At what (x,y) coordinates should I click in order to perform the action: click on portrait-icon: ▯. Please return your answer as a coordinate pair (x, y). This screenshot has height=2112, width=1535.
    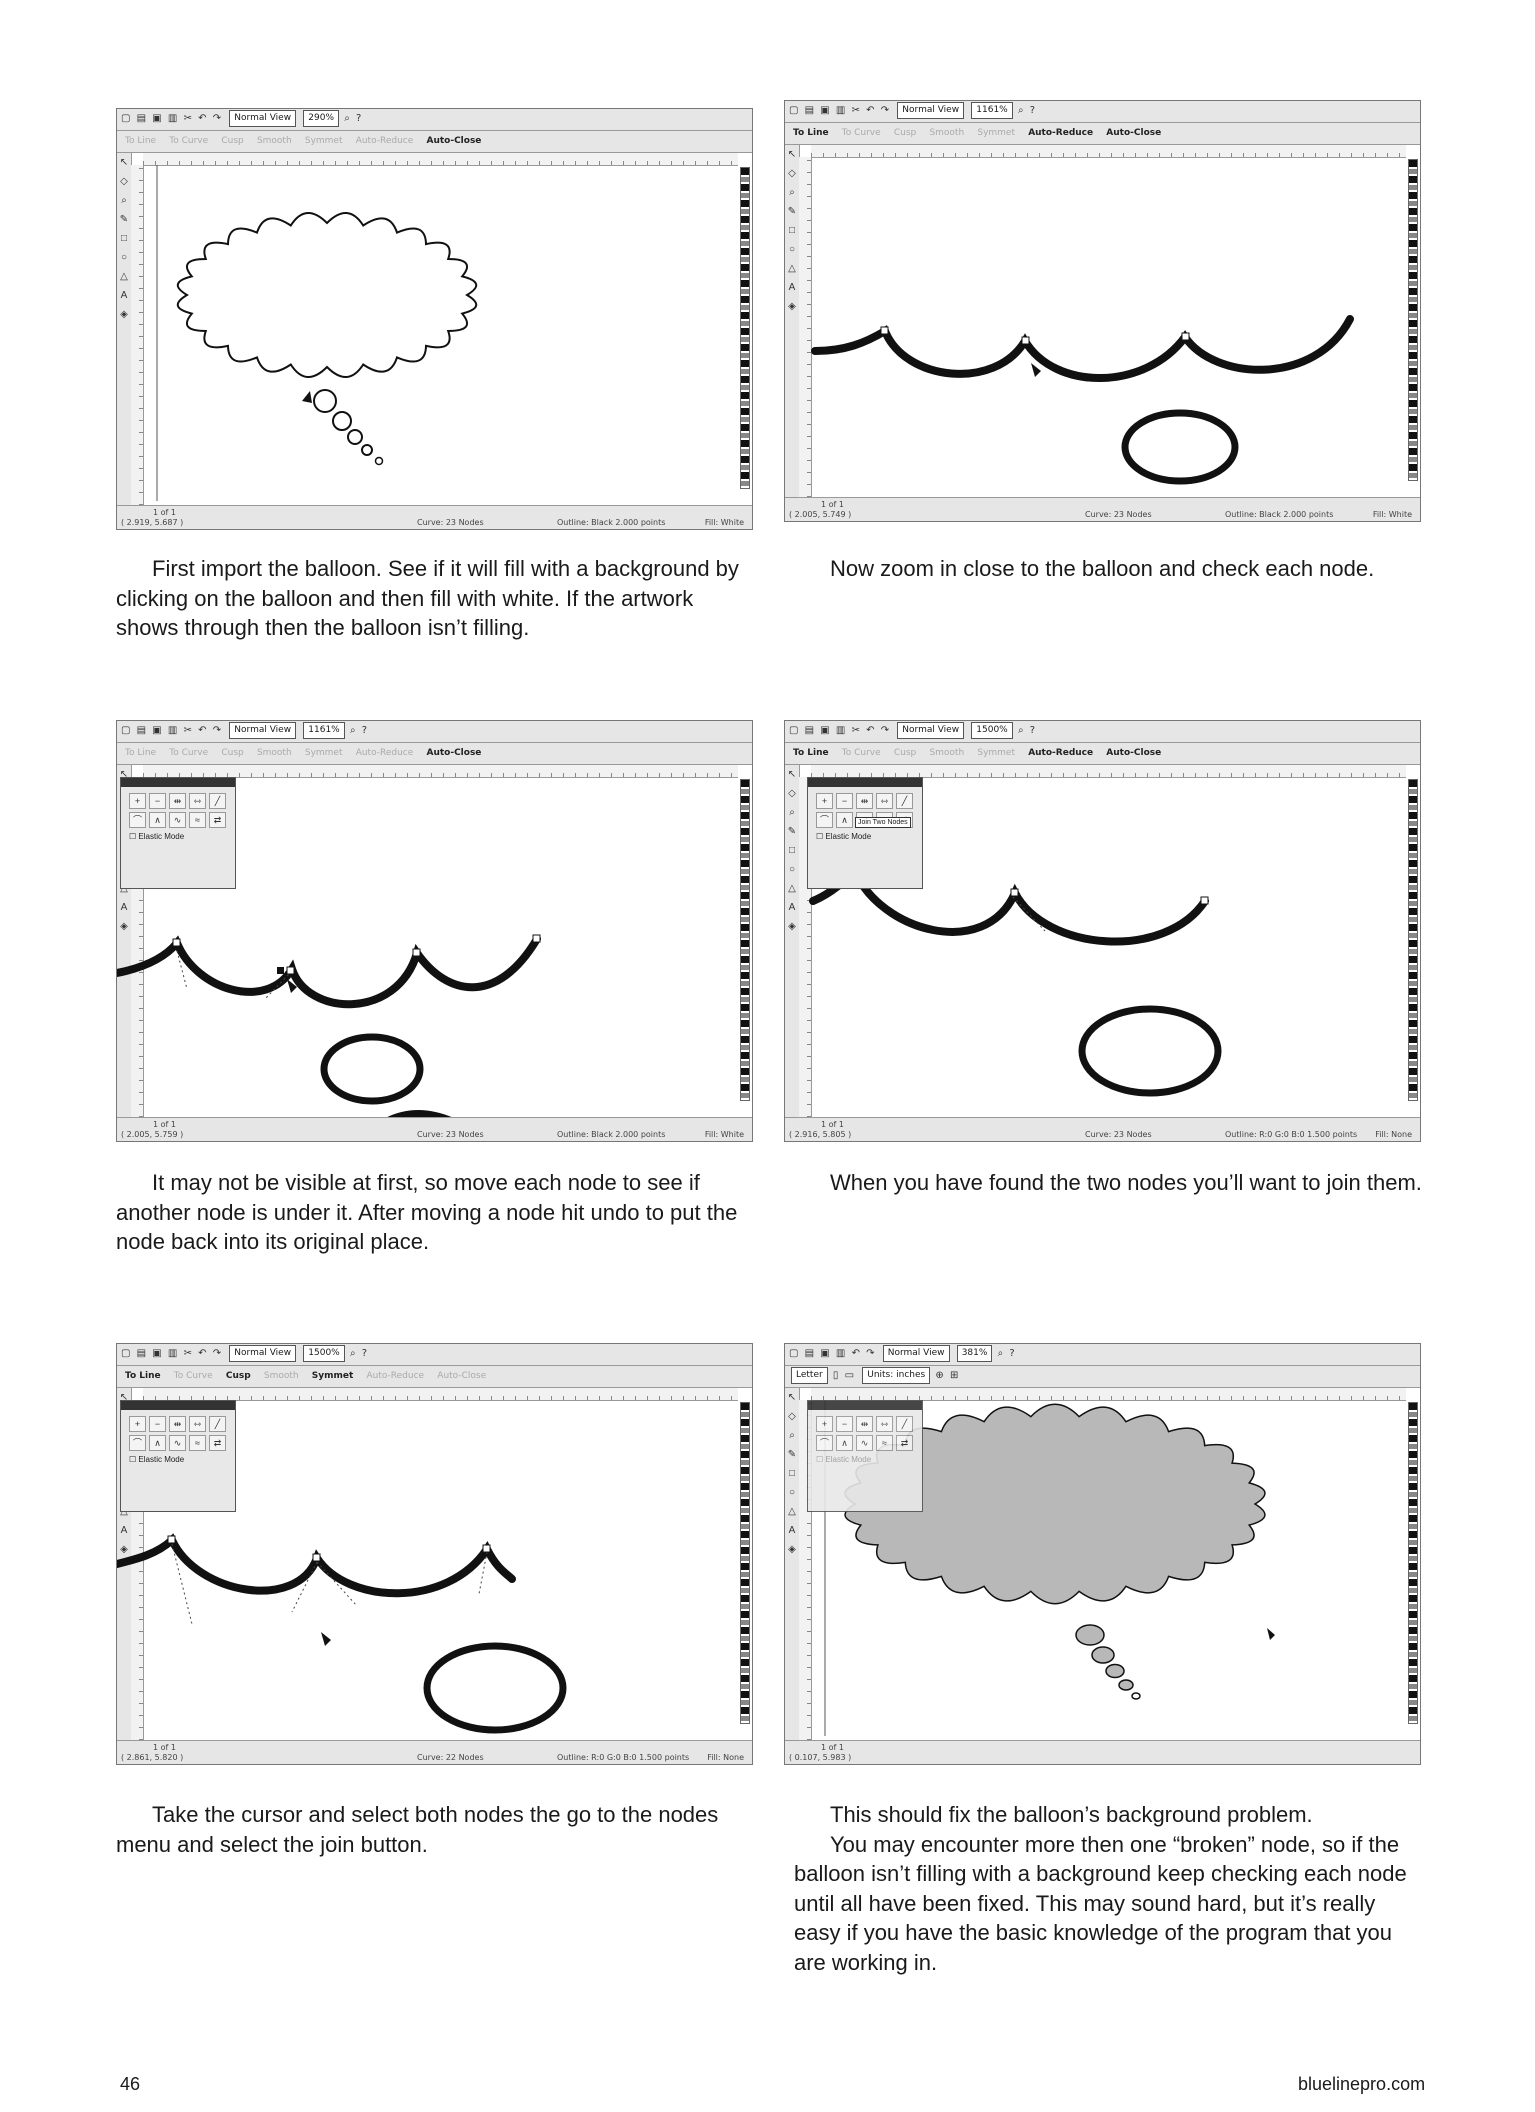
    Looking at the image, I should click on (835, 1375).